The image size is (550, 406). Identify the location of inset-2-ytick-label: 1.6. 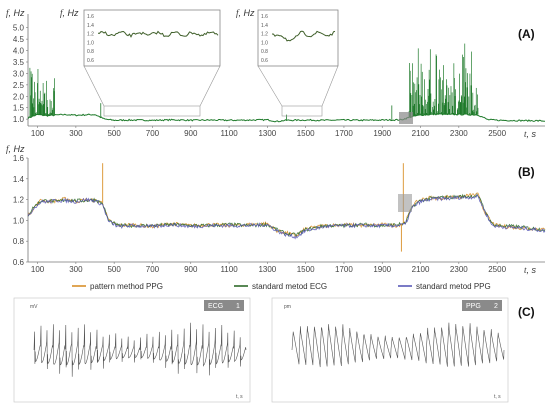
(264, 17).